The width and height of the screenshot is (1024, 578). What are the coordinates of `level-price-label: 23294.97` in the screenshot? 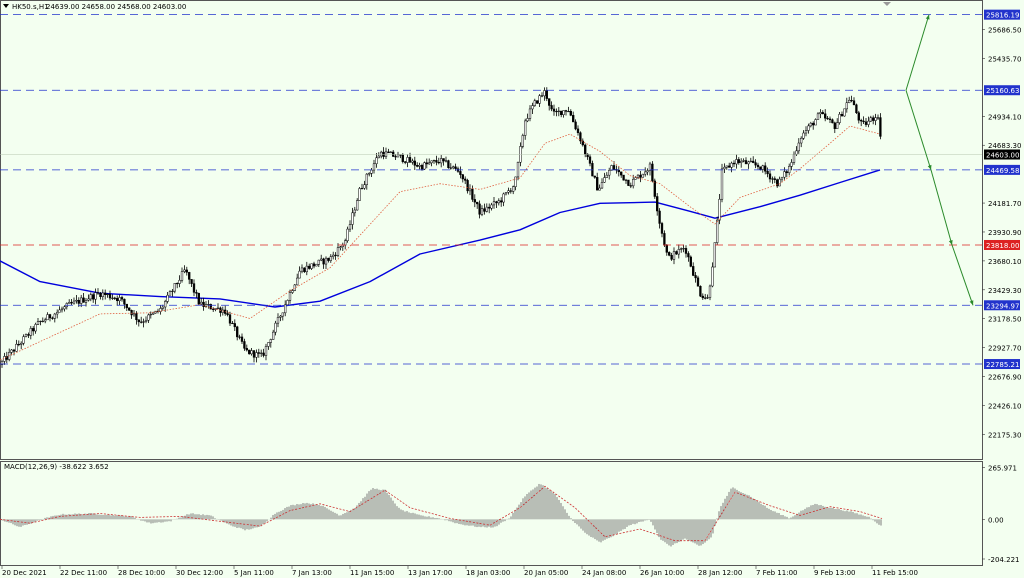 It's located at (1002, 306).